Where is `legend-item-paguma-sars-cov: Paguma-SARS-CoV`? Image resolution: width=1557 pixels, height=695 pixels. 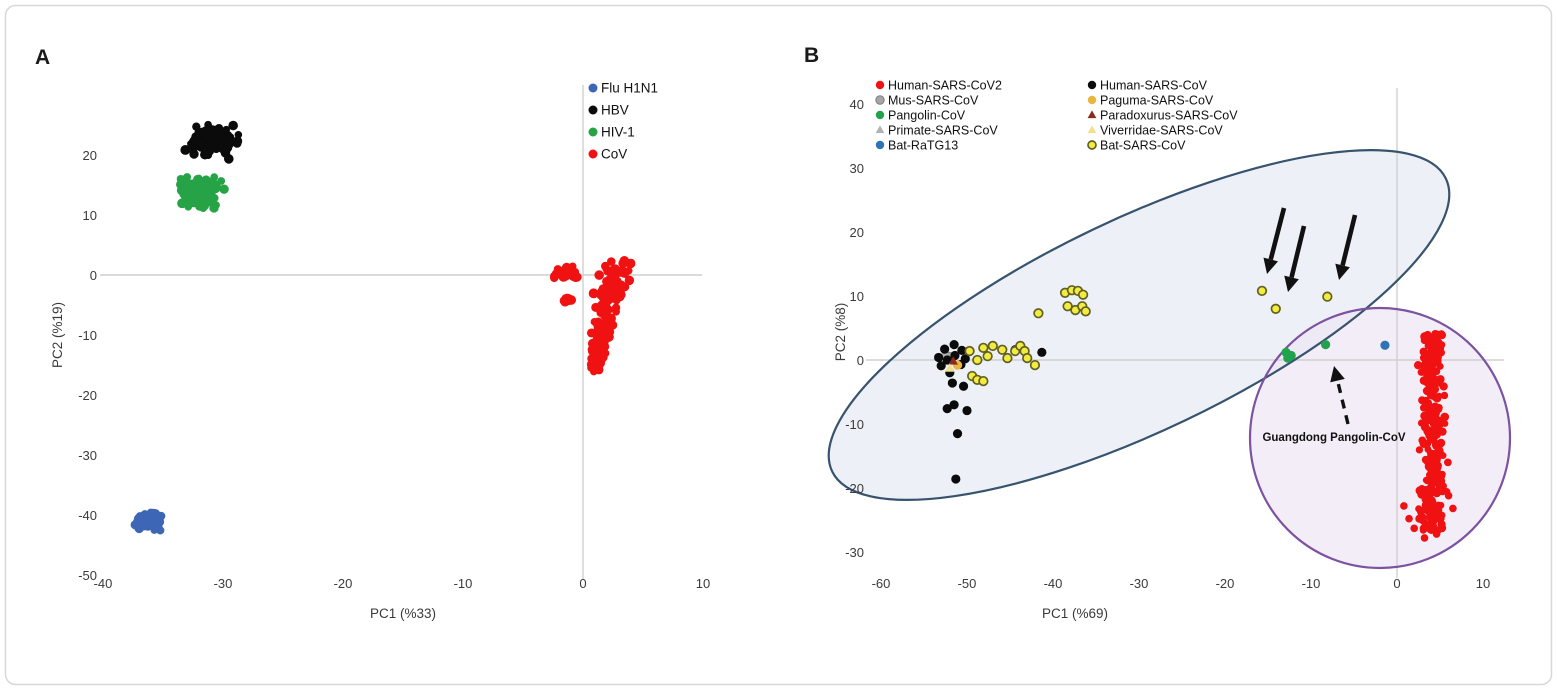
legend-item-paguma-sars-cov: Paguma-SARS-CoV is located at coordinates (1150, 101).